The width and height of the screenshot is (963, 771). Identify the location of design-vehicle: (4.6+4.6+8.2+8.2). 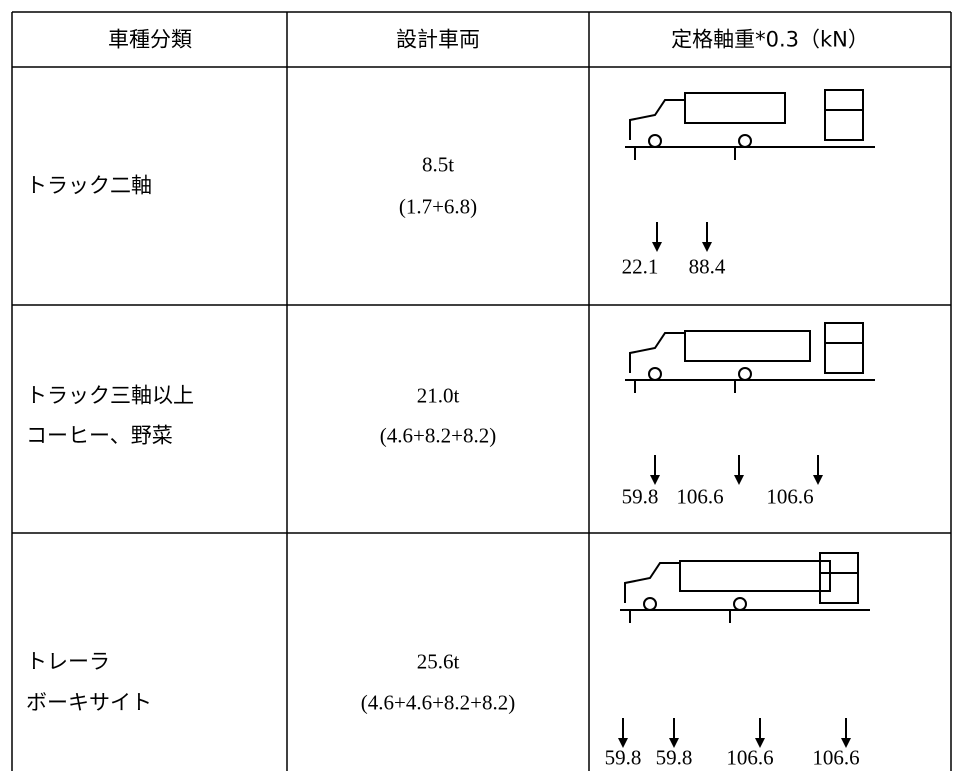
(438, 702).